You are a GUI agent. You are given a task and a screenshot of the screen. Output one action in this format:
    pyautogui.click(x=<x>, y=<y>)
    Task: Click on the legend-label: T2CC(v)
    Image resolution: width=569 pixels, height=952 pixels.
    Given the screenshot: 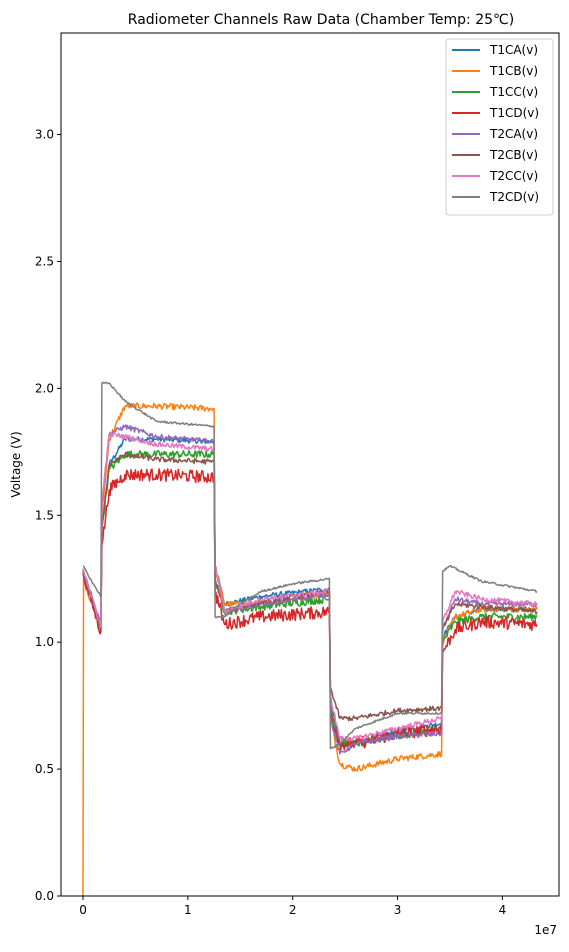 What is the action you would take?
    pyautogui.click(x=513, y=176)
    